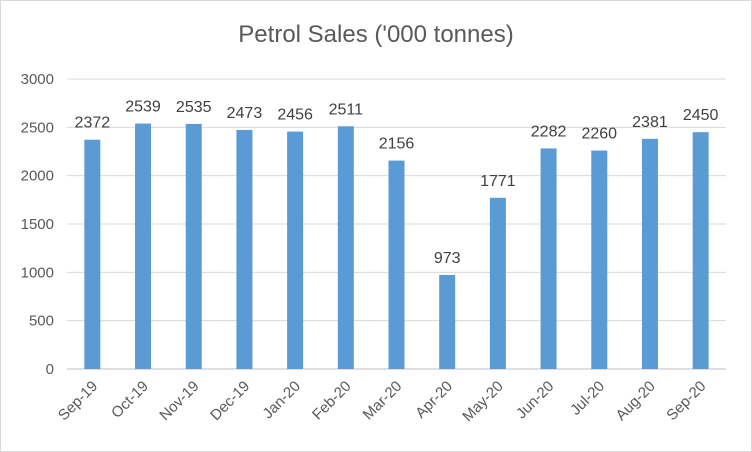 This screenshot has height=452, width=752. Describe the element at coordinates (37, 224) in the screenshot. I see `y-tick-label: 1500` at that location.